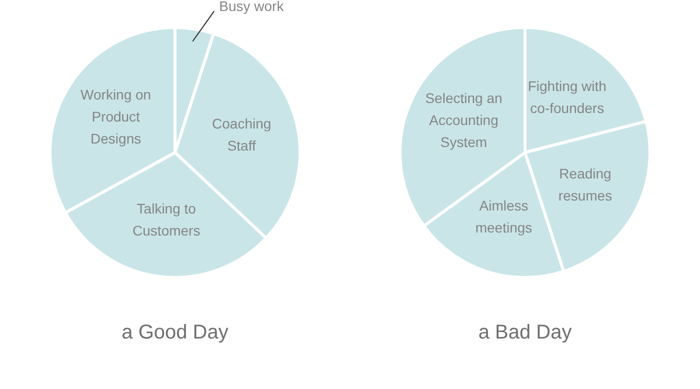 The height and width of the screenshot is (389, 700). Describe the element at coordinates (242, 134) in the screenshot. I see `slice-label: Coaching Staff` at that location.